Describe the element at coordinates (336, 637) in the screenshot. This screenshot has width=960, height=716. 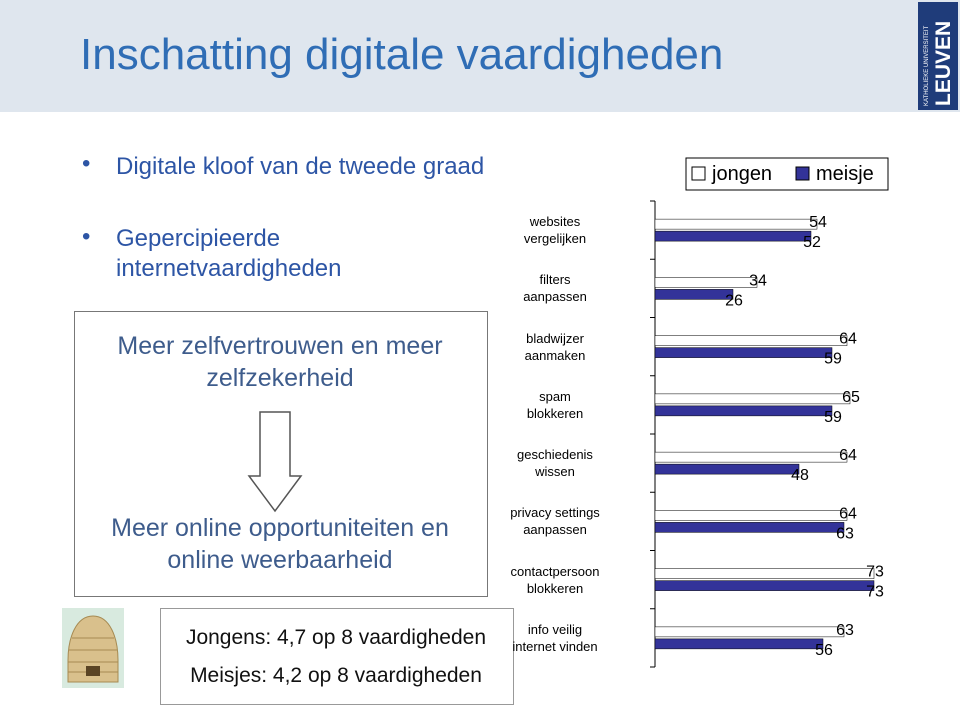
I see `summary: Jongens: 4,7 op 8 vaardigheden` at that location.